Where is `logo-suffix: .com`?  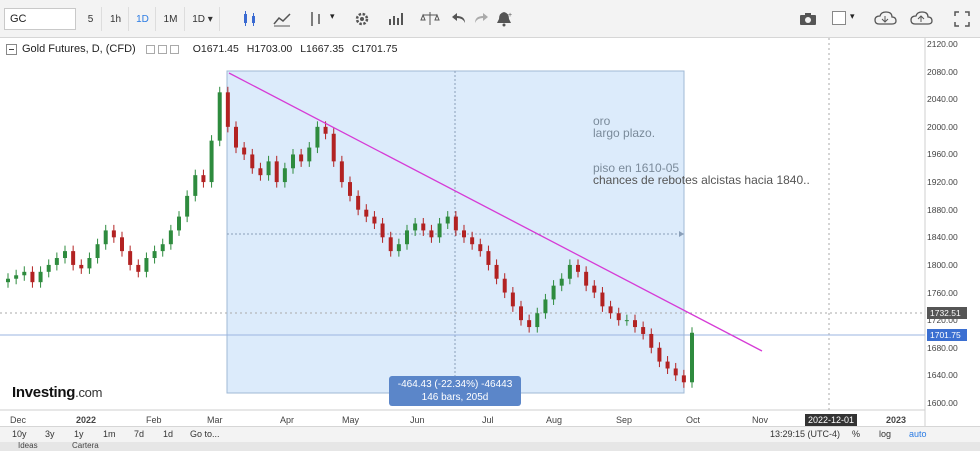 logo-suffix: .com is located at coordinates (89, 392).